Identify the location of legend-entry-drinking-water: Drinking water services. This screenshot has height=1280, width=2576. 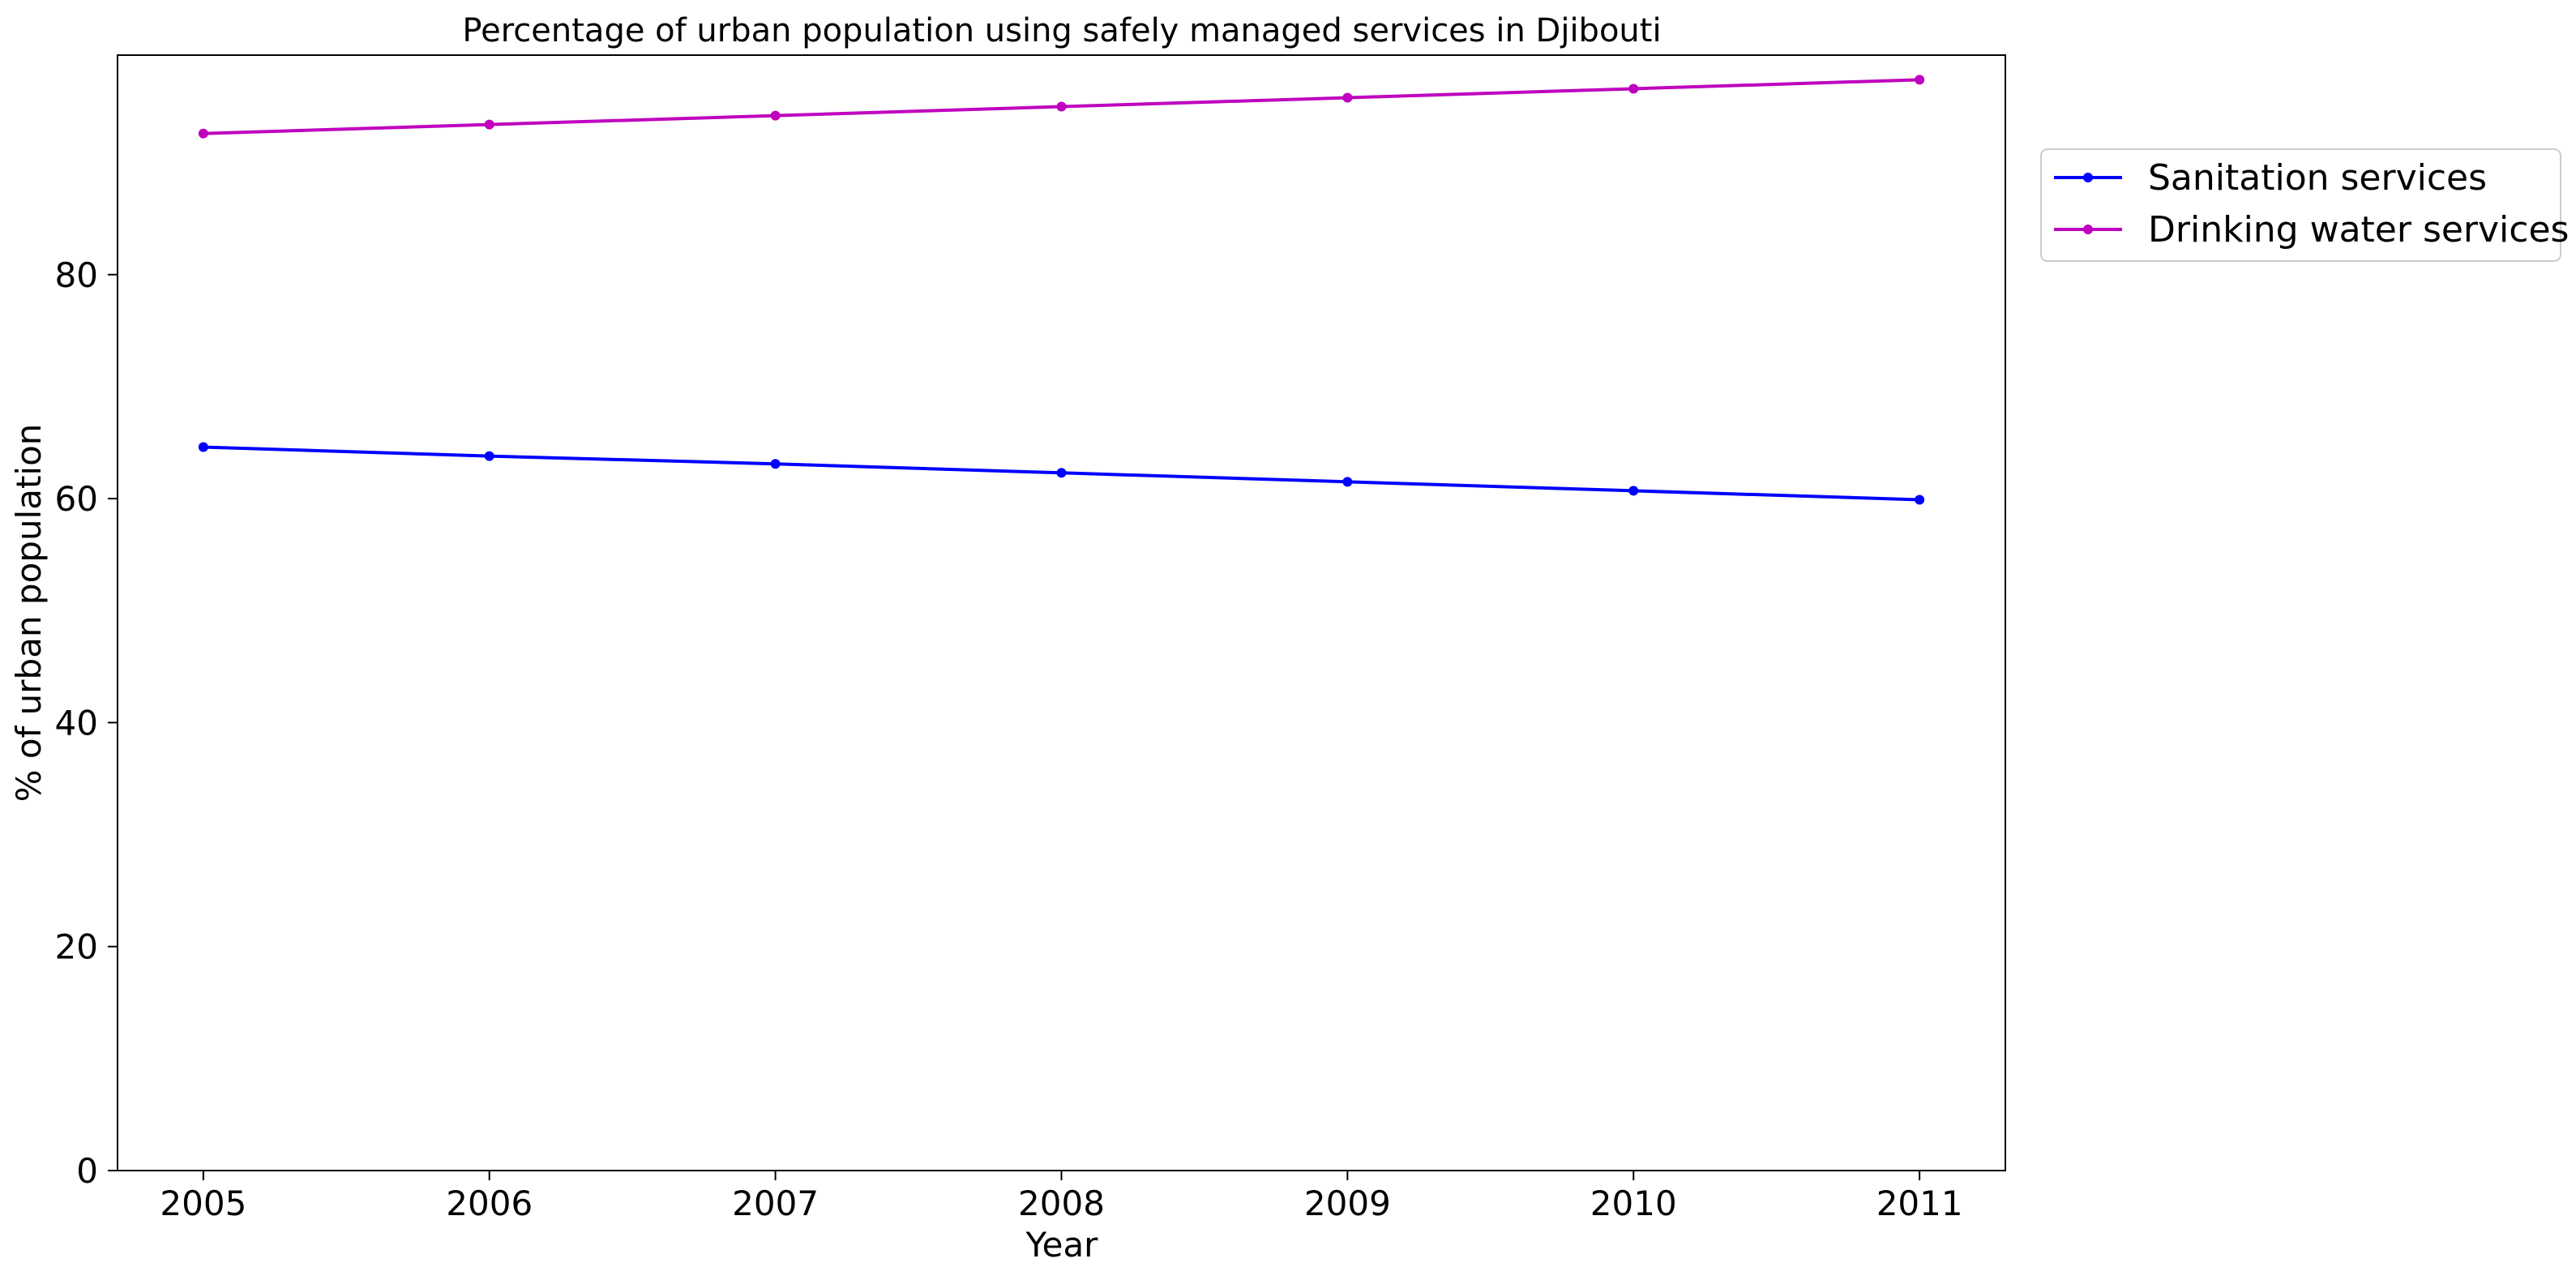
(2311, 230).